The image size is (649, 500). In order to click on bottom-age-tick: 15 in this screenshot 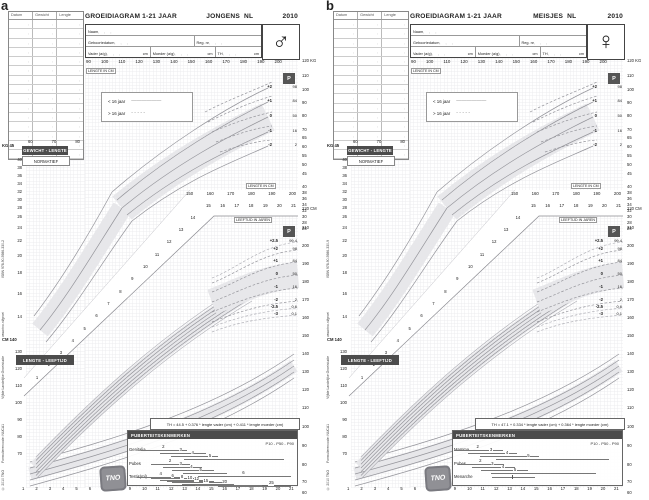, I will do `click(211, 488)`.